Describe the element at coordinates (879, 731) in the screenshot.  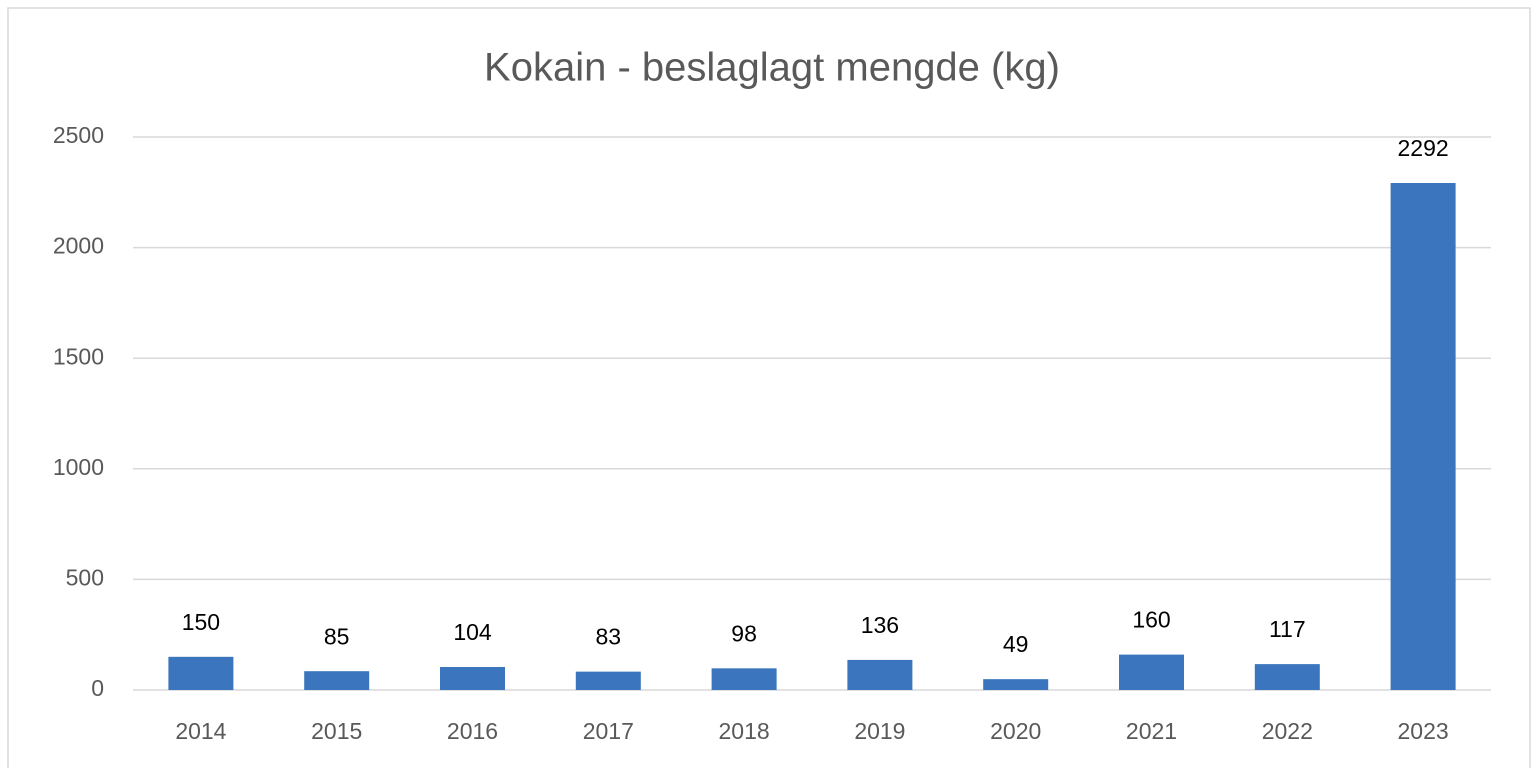
I see `x-tick-label: 2019` at that location.